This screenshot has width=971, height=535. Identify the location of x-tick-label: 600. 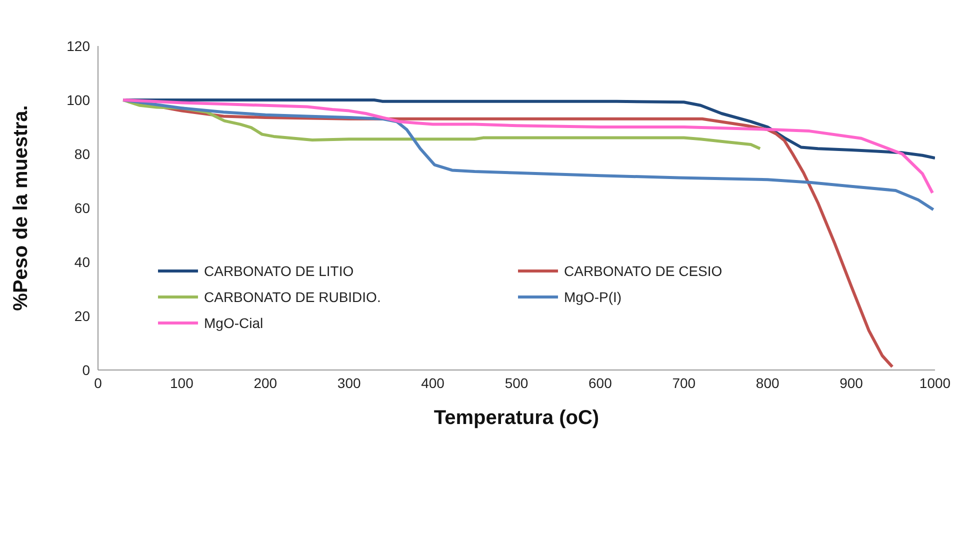
(600, 382).